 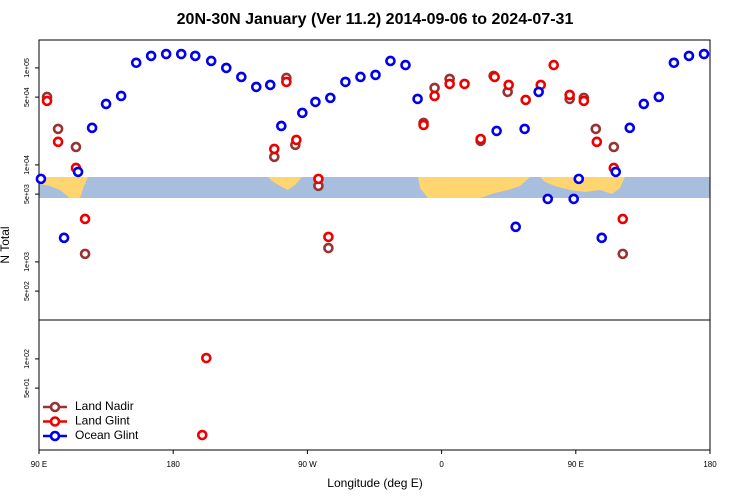 I want to click on y-tick-label: 5e+02, so click(x=27, y=291).